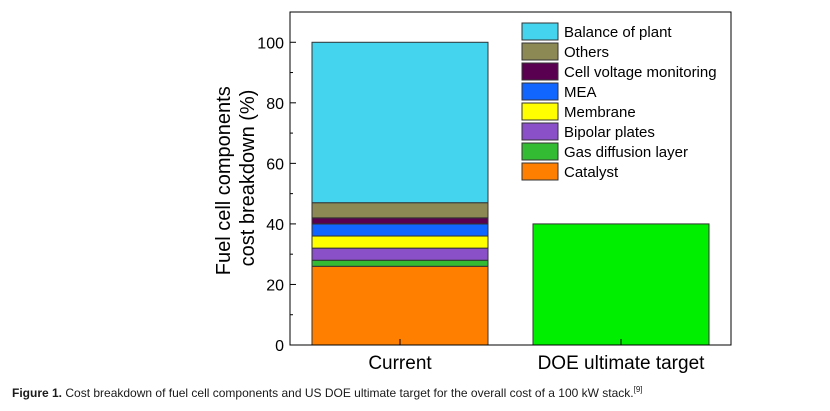 This screenshot has height=411, width=830. I want to click on y-axis-title-line-1: Fuel cell components, so click(224, 180).